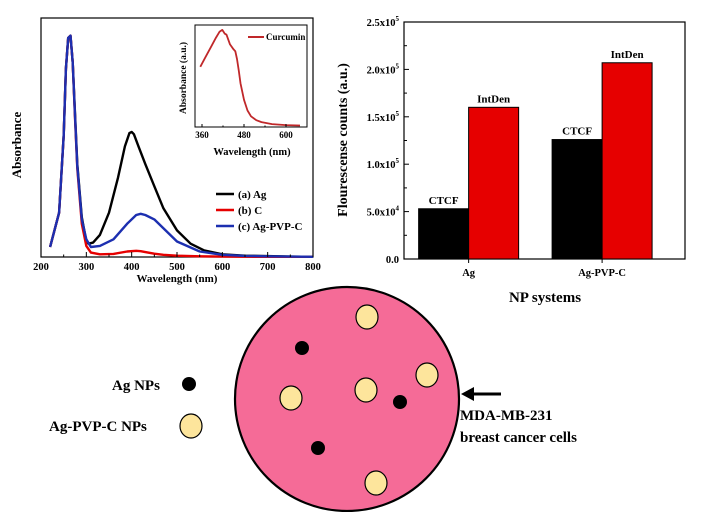  I want to click on absorbance-y-axis-label: Absorbance, so click(16, 145).